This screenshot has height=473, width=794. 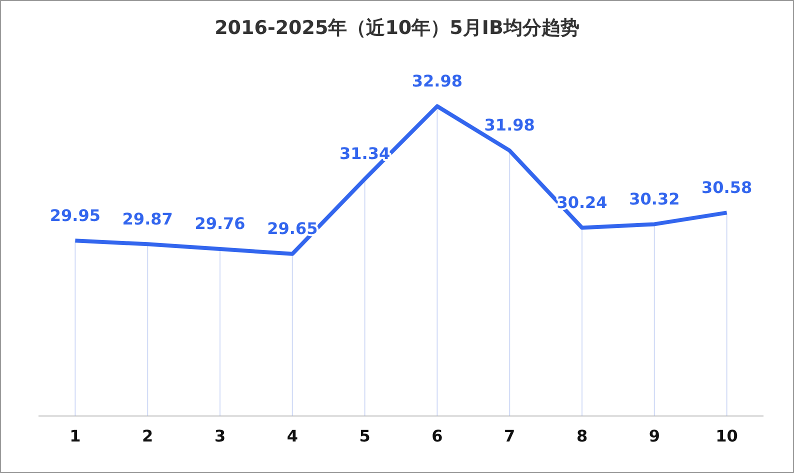 I want to click on data-label: 30.58, so click(x=726, y=187).